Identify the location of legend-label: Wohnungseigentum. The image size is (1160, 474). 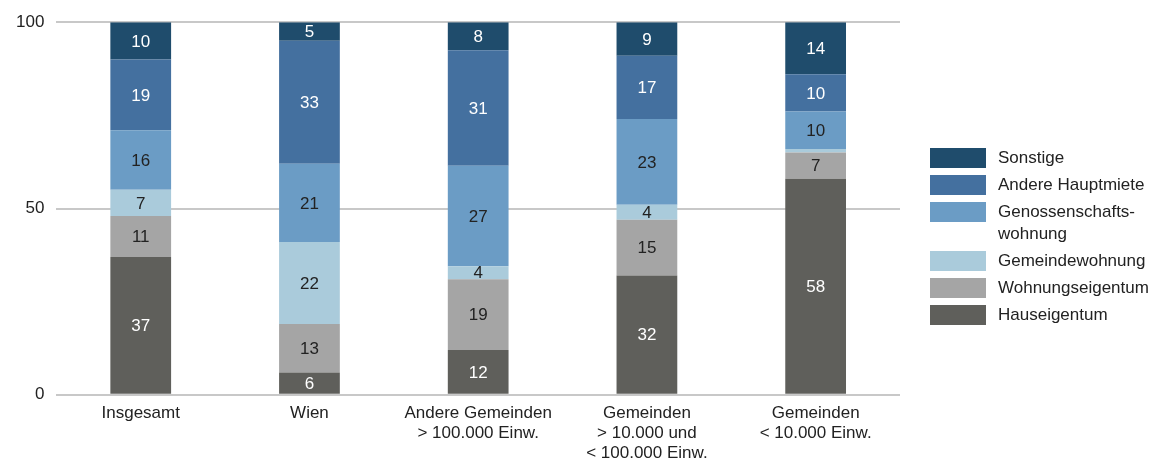
(1073, 288).